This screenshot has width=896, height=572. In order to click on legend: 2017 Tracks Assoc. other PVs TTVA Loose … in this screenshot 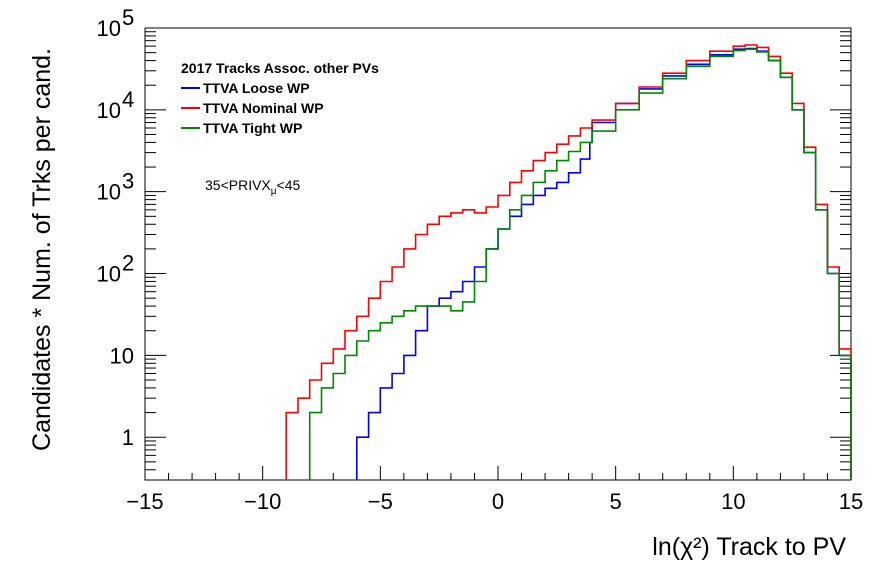, I will do `click(280, 98)`.